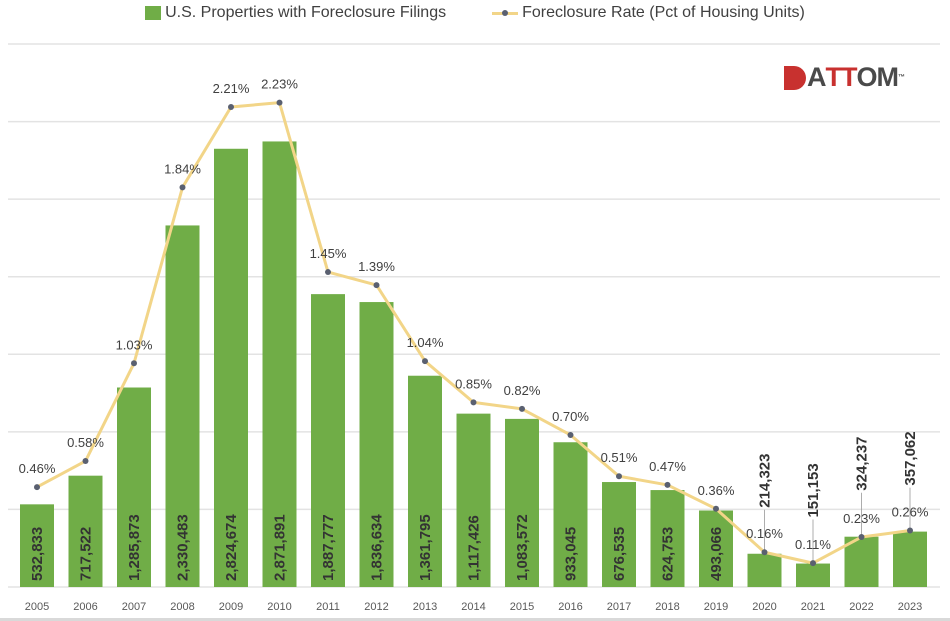 This screenshot has height=621, width=950. Describe the element at coordinates (153, 13) in the screenshot. I see `legend-swatch-bar` at that location.